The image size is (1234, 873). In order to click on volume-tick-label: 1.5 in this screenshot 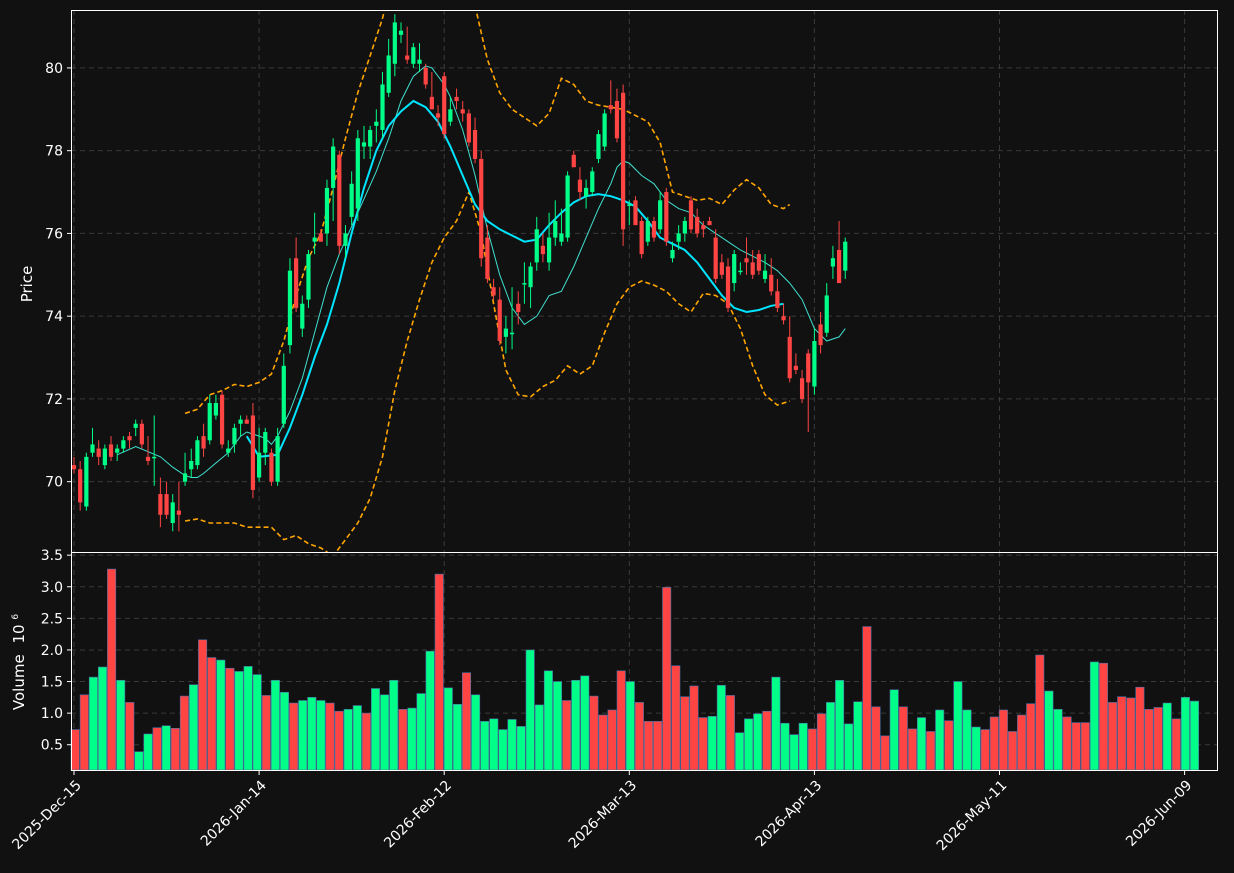, I will do `click(52, 683)`.